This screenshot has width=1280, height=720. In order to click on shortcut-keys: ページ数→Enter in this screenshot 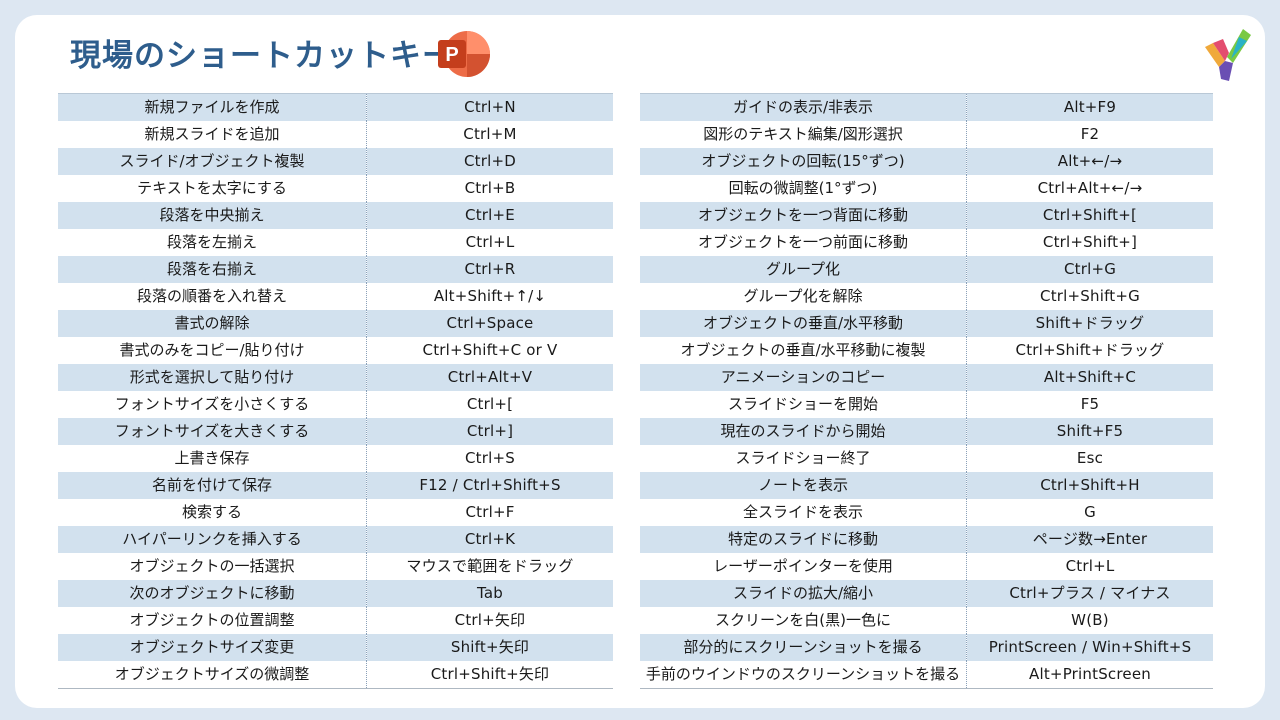, I will do `click(1089, 539)`.